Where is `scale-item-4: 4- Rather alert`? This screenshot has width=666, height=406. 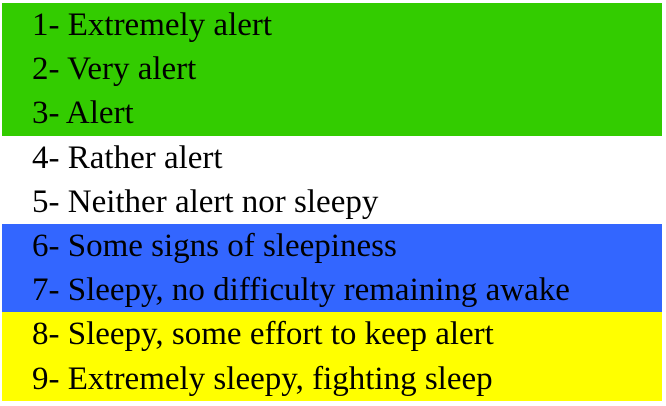 scale-item-4: 4- Rather alert is located at coordinates (127, 157).